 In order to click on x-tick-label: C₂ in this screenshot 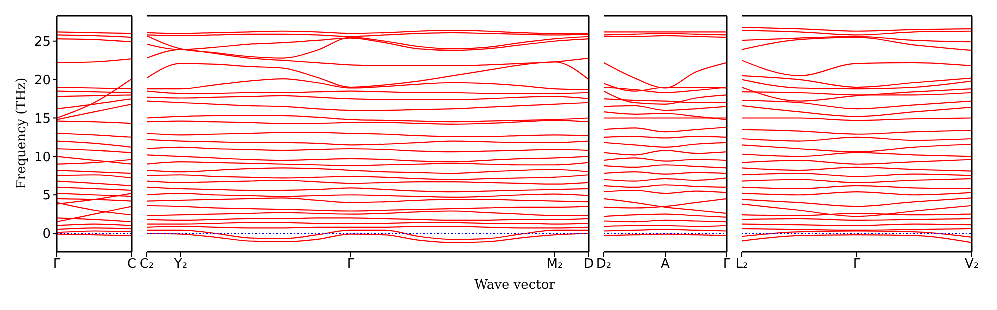, I will do `click(147, 264)`.